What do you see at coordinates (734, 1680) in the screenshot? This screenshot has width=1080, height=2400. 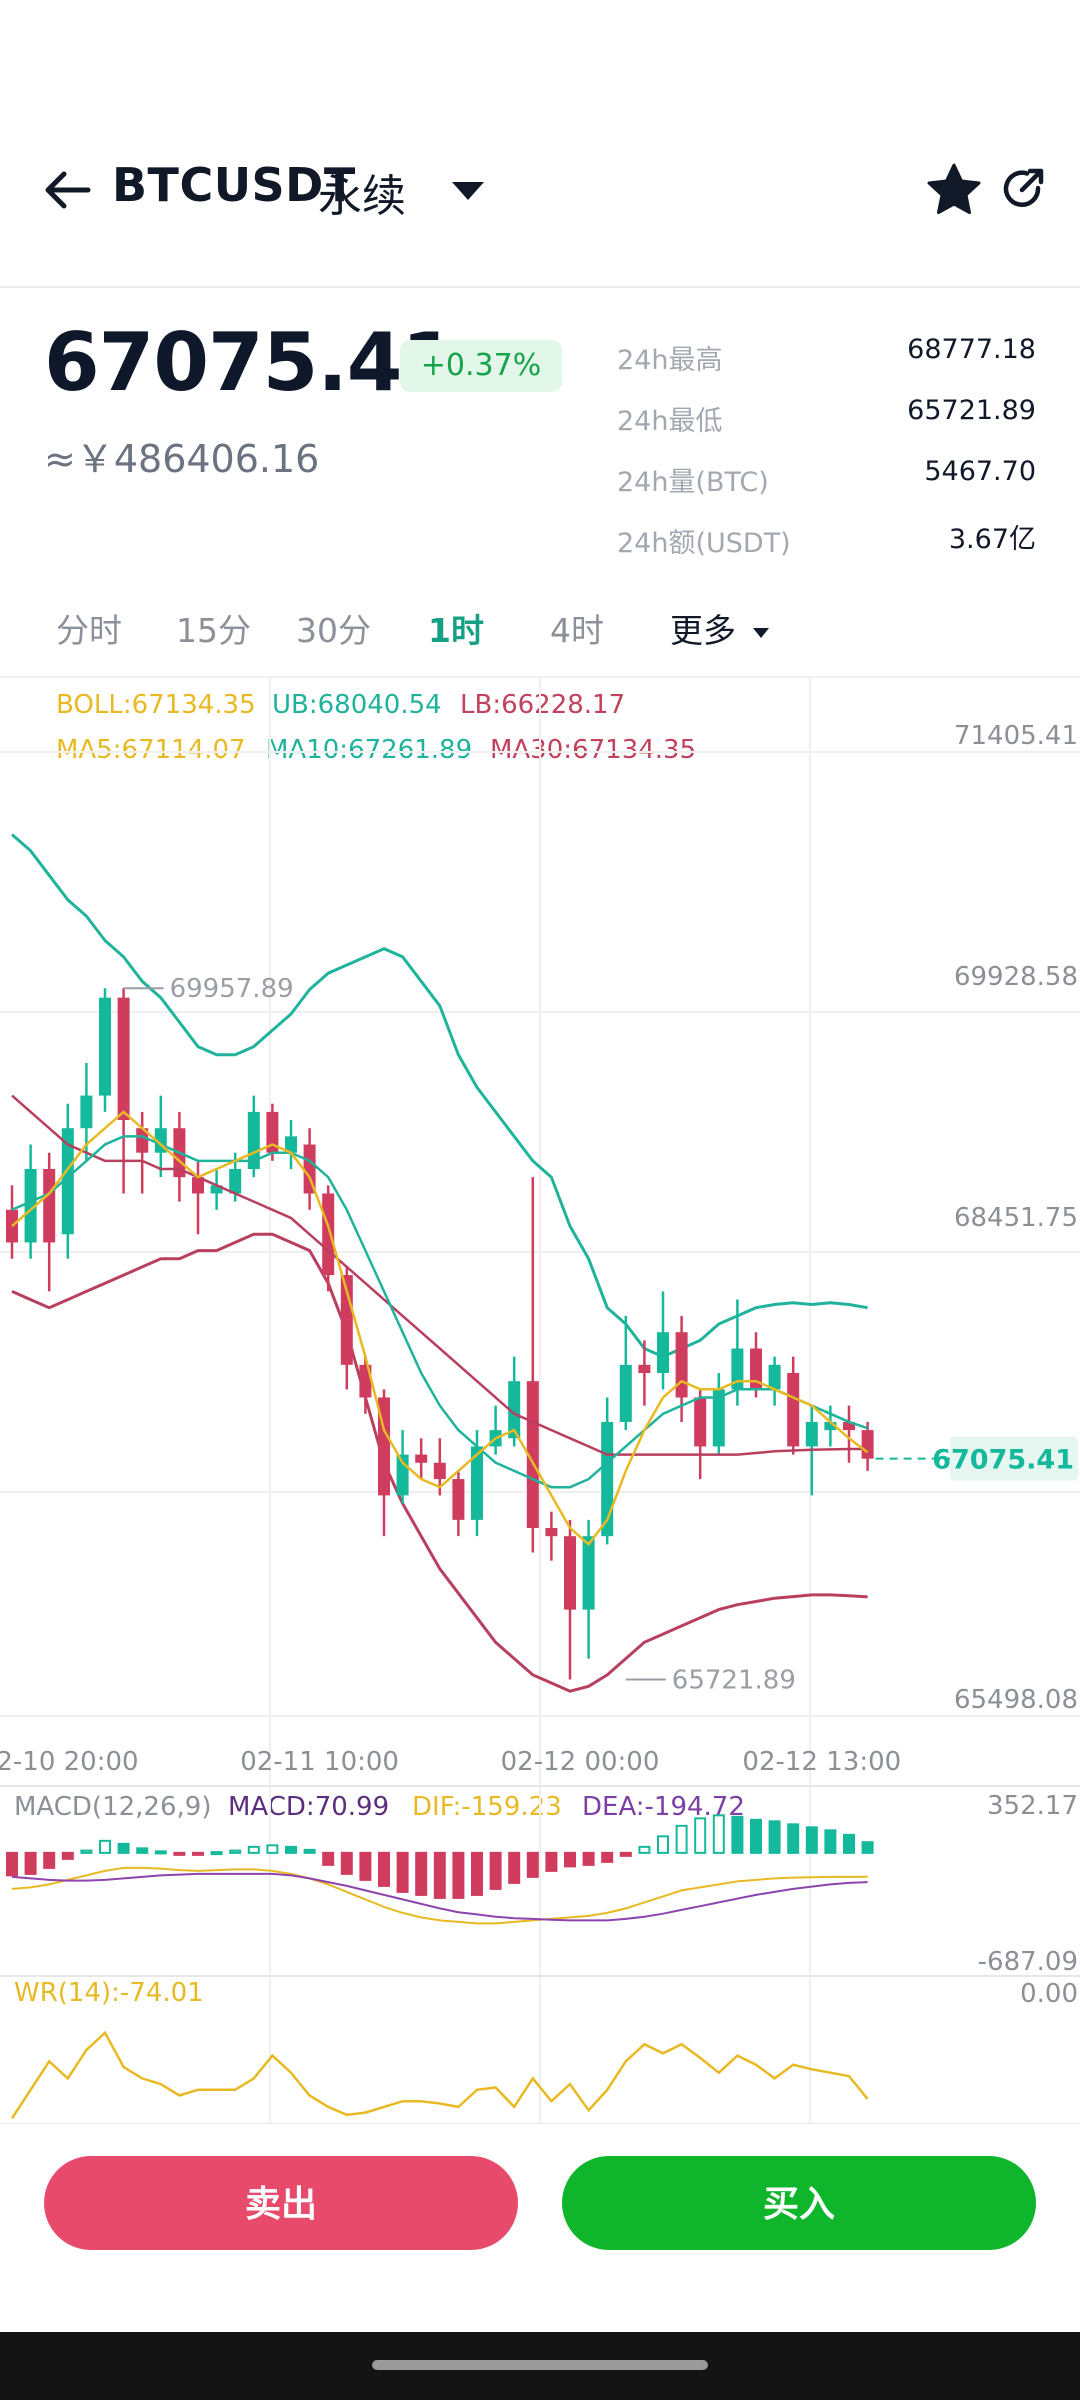 I see `extreme-price-label: 65721.89` at bounding box center [734, 1680].